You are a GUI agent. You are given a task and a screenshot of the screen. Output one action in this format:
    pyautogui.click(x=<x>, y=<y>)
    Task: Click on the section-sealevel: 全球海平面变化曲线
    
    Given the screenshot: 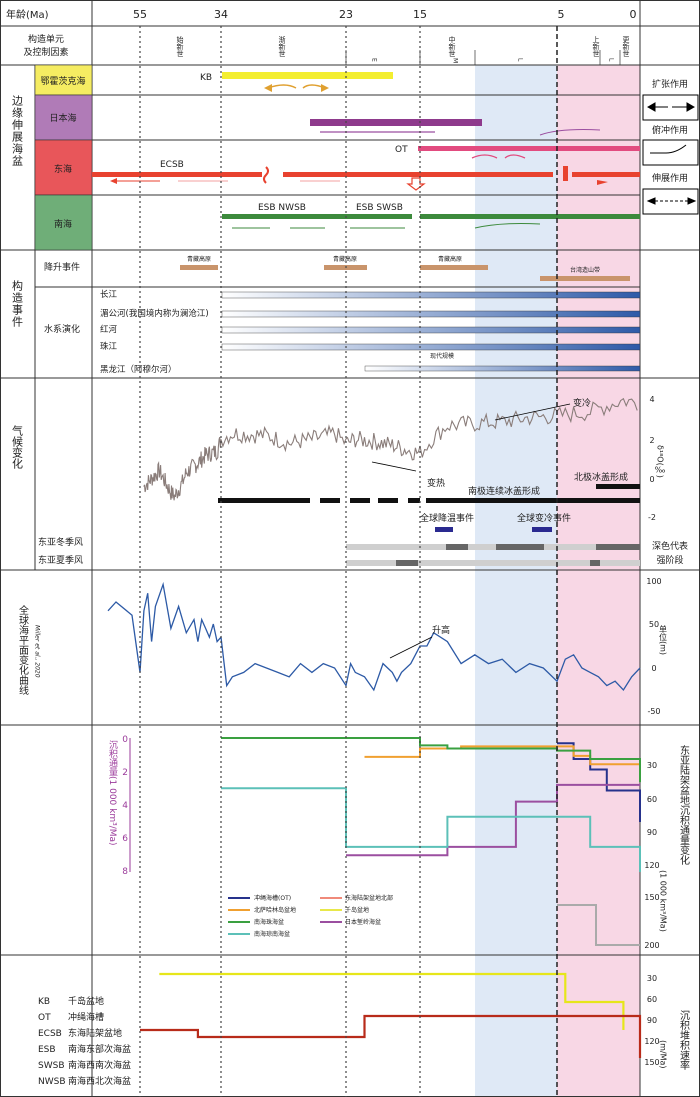 What is the action you would take?
    pyautogui.click(x=23, y=649)
    